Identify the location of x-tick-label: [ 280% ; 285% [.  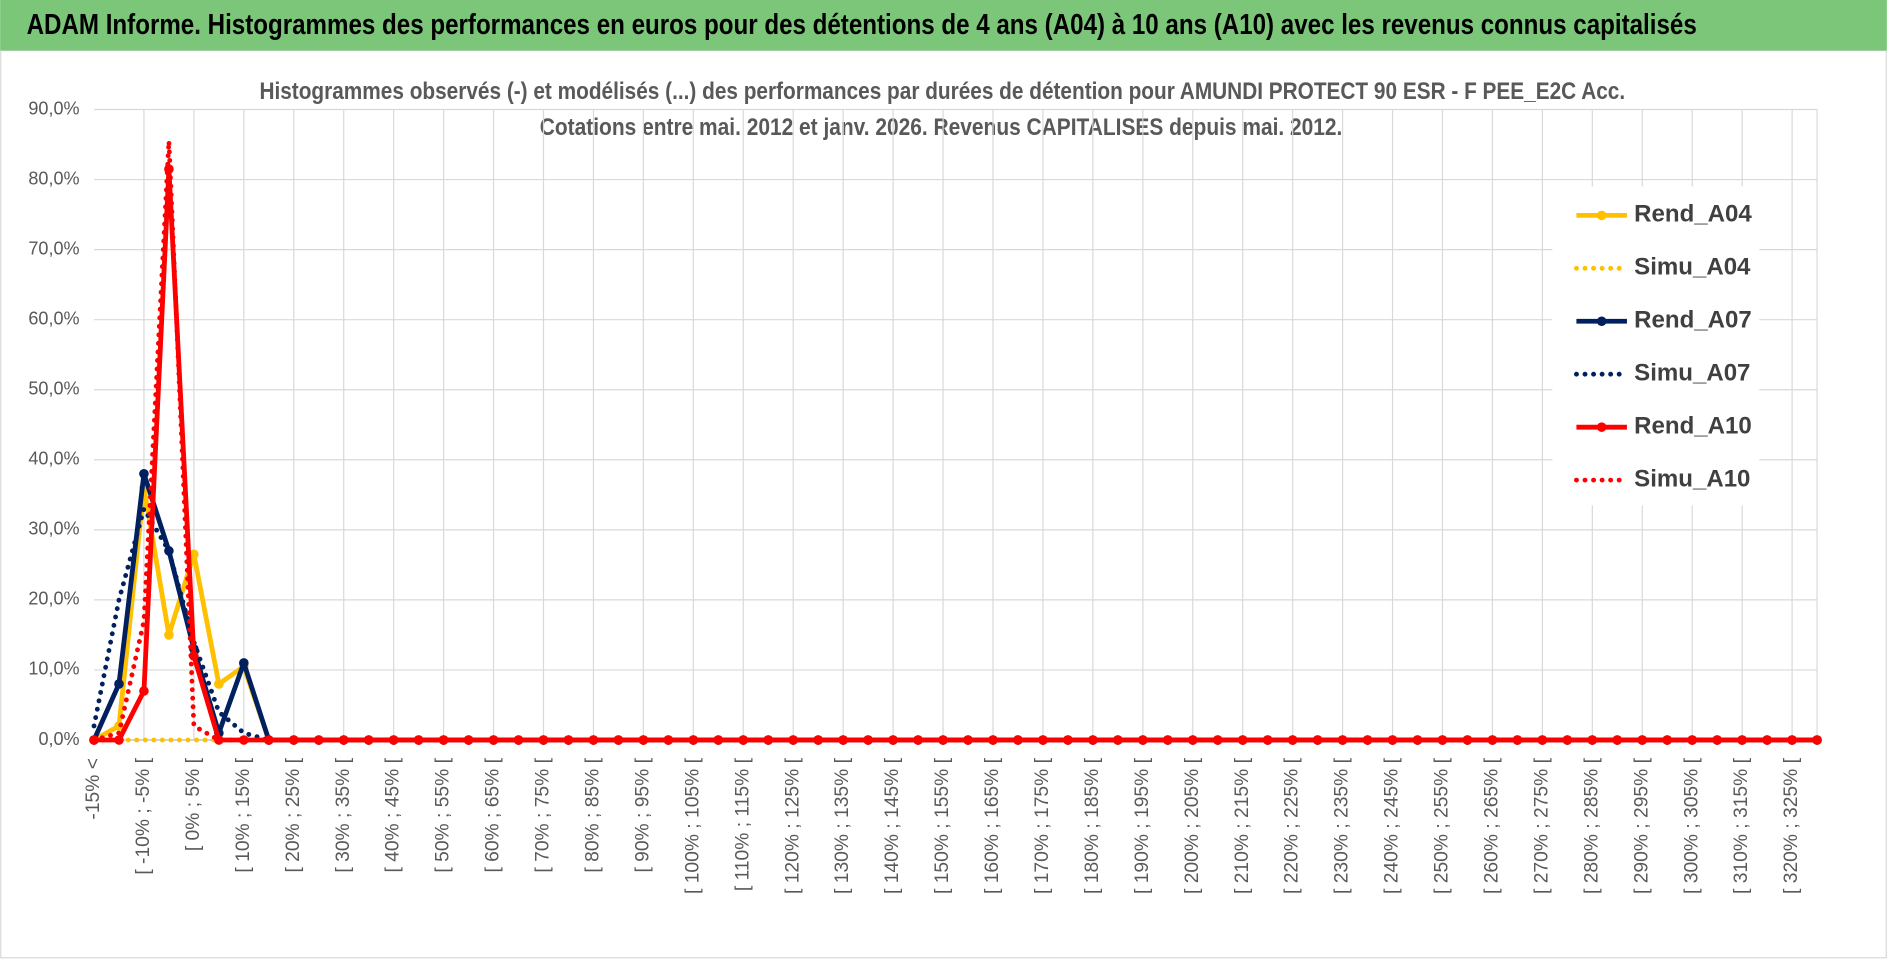
(1591, 825).